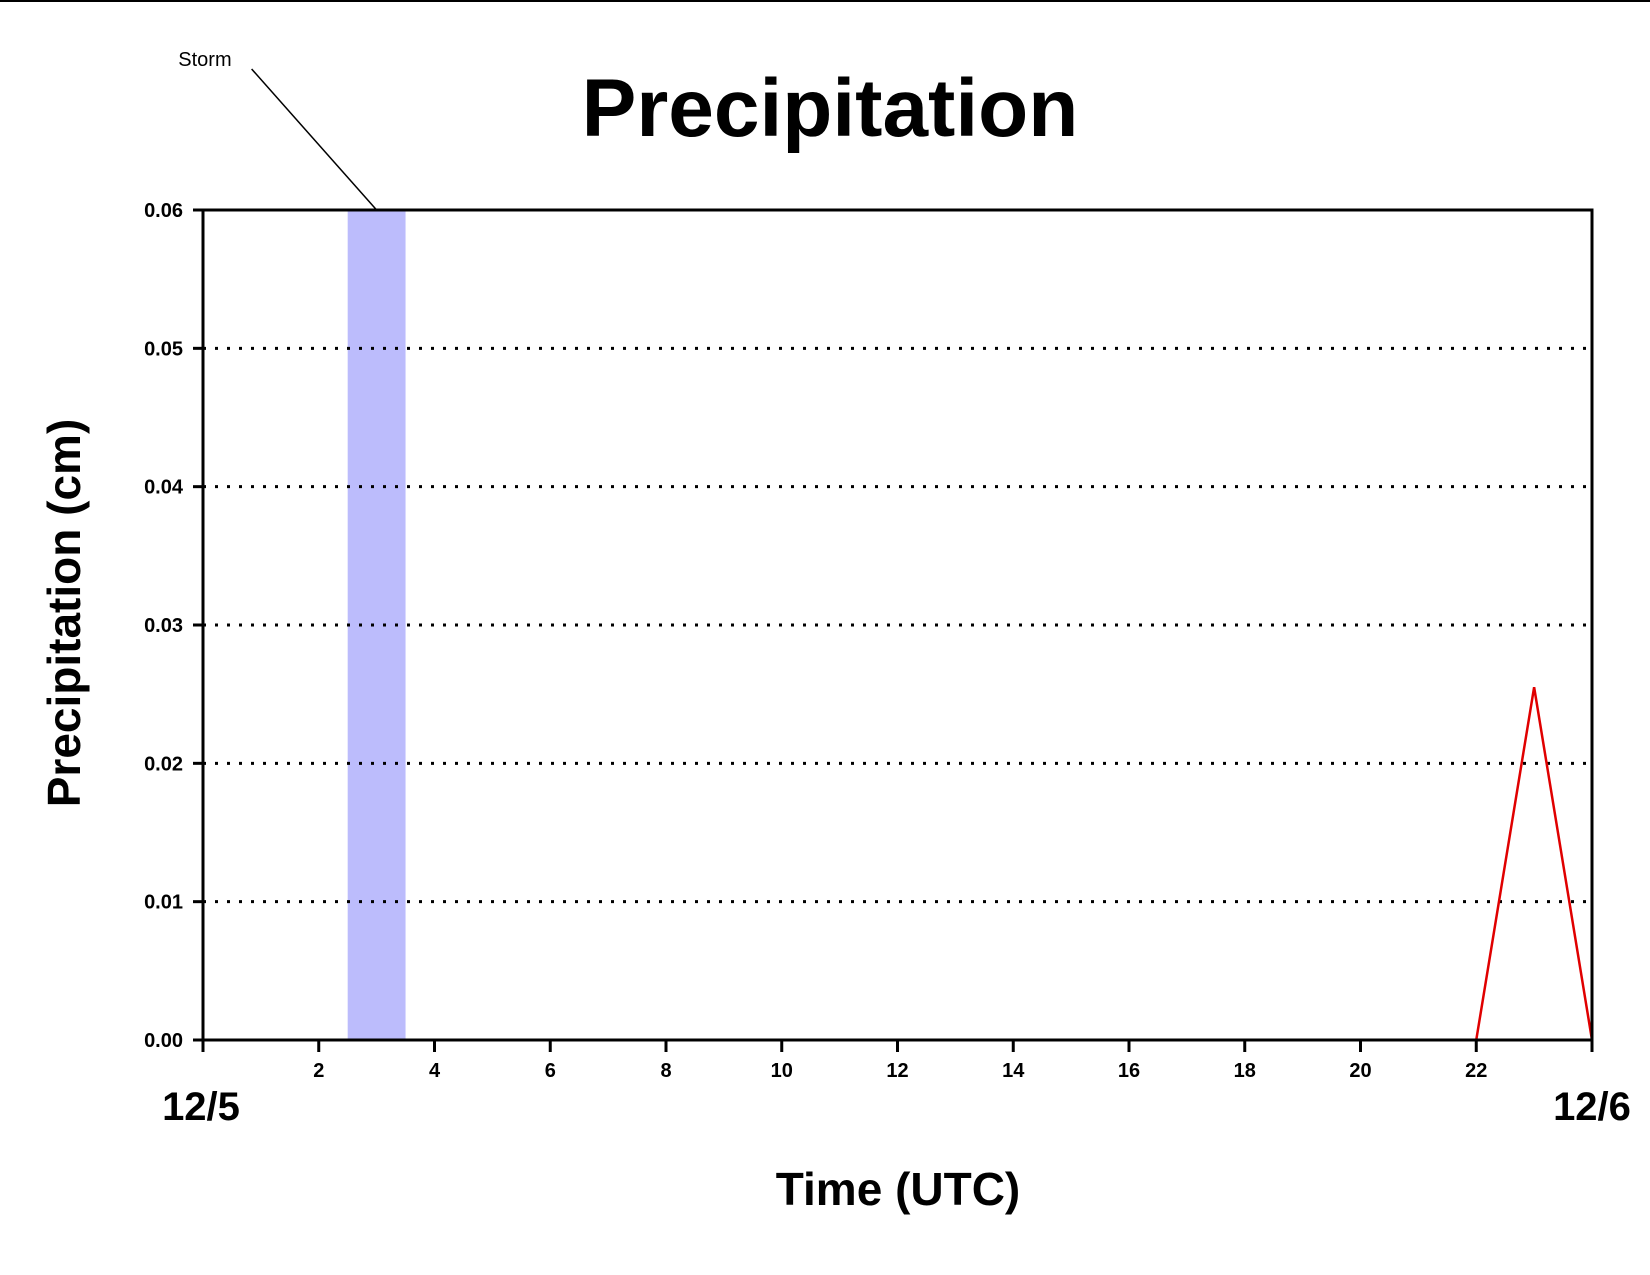 Image resolution: width=1650 pixels, height=1275 pixels. What do you see at coordinates (204, 60) in the screenshot?
I see `storm-annotation-label: Storm` at bounding box center [204, 60].